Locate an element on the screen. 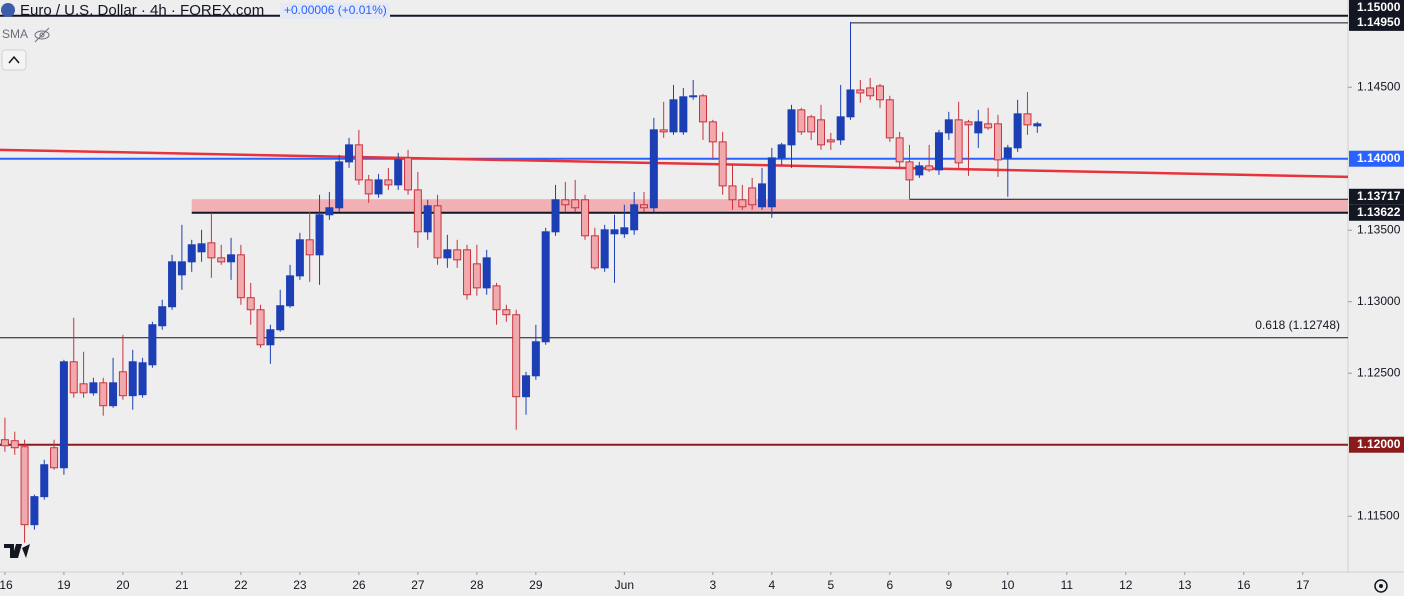 The image size is (1404, 596). chart-title: Euro / U.S. Dollar · 4h · FOREX.com is located at coordinates (142, 10).